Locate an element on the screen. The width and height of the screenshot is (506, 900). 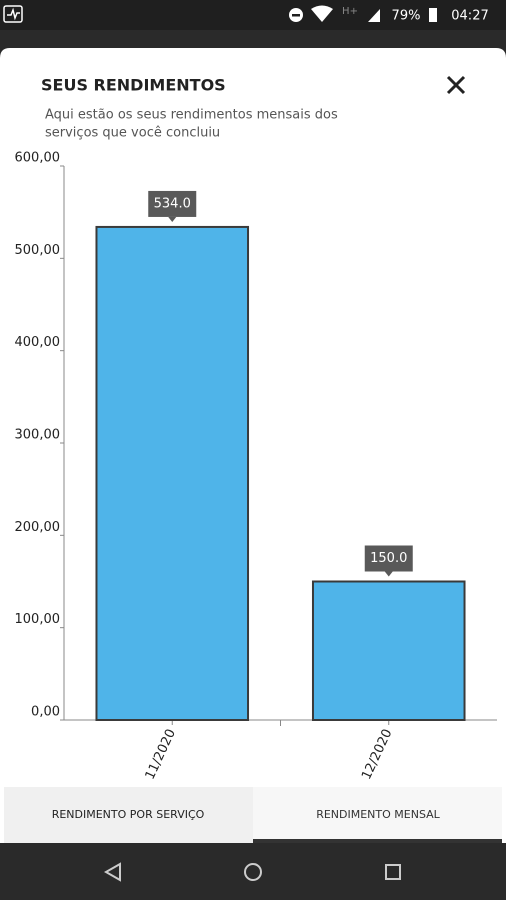
nav-bar is located at coordinates (253, 871).